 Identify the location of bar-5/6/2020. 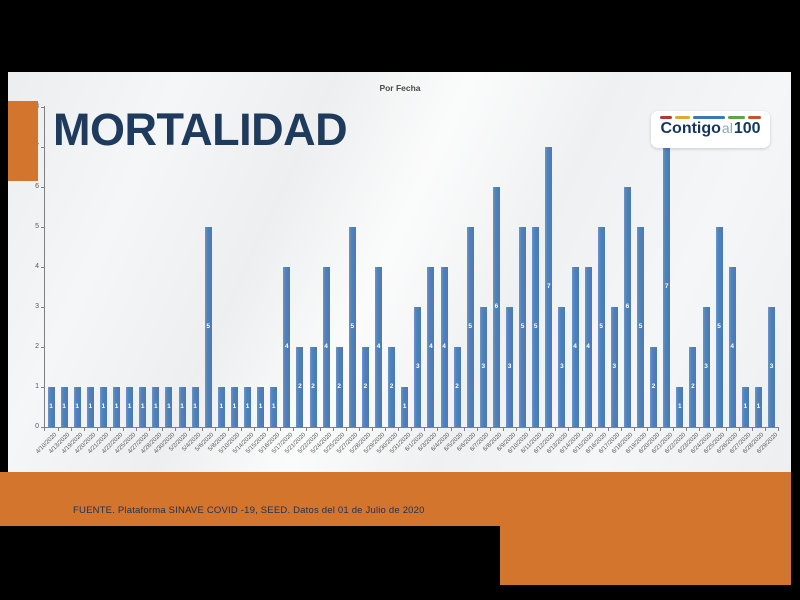
(208, 327).